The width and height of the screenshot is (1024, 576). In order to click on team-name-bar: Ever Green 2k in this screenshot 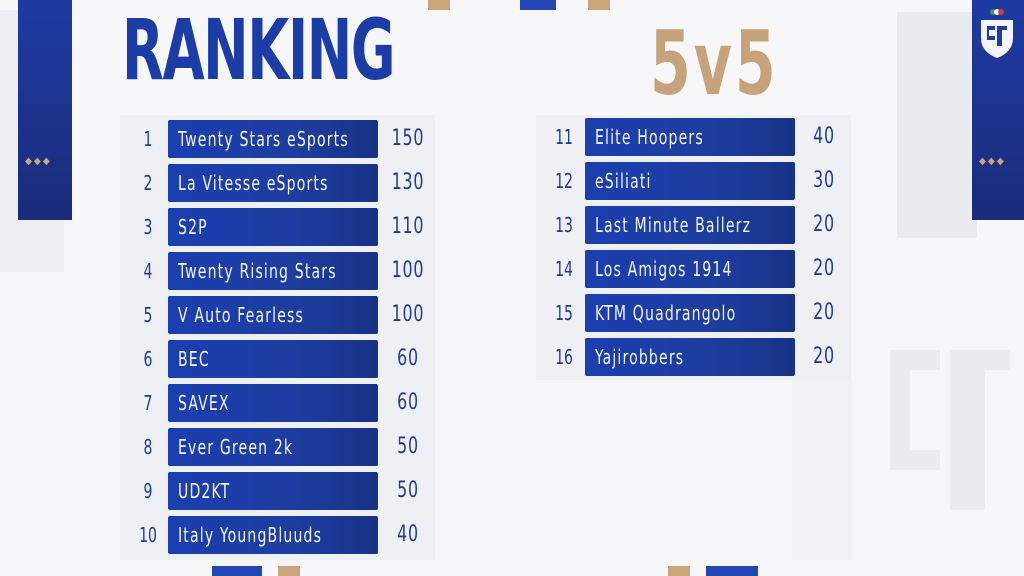, I will do `click(273, 447)`.